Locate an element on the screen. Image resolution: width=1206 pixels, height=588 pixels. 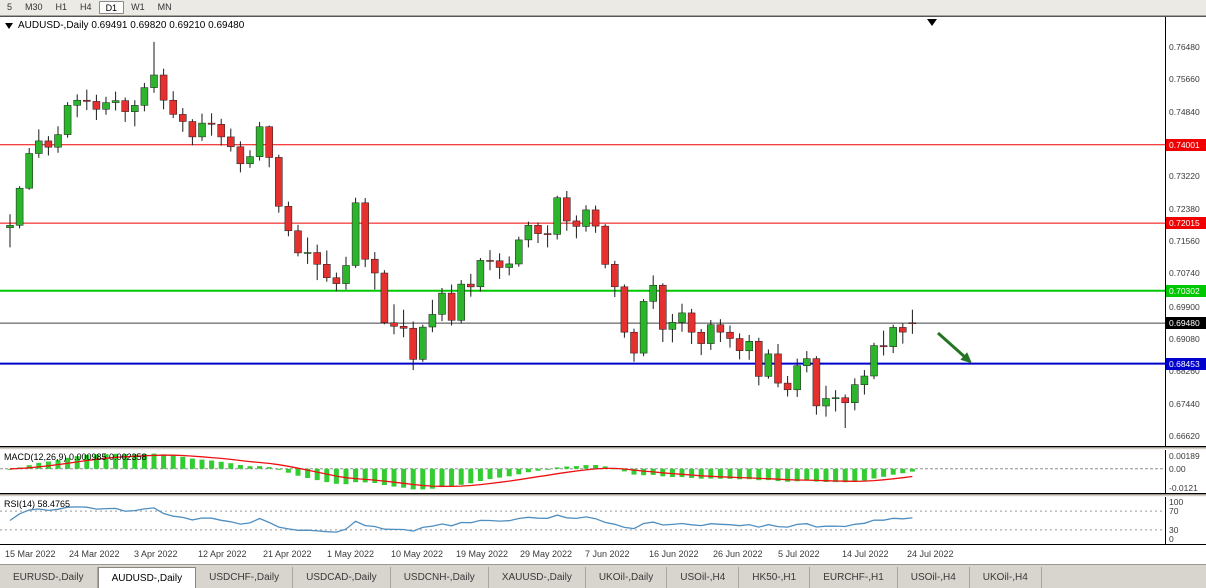
price-tick: 0.74840 is located at coordinates (1184, 112).